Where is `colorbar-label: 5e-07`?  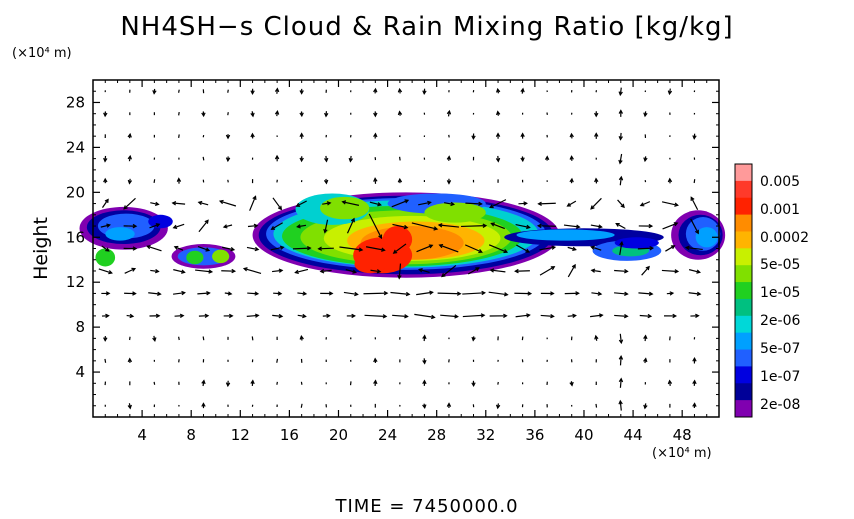 colorbar-label: 5e-07 is located at coordinates (780, 349).